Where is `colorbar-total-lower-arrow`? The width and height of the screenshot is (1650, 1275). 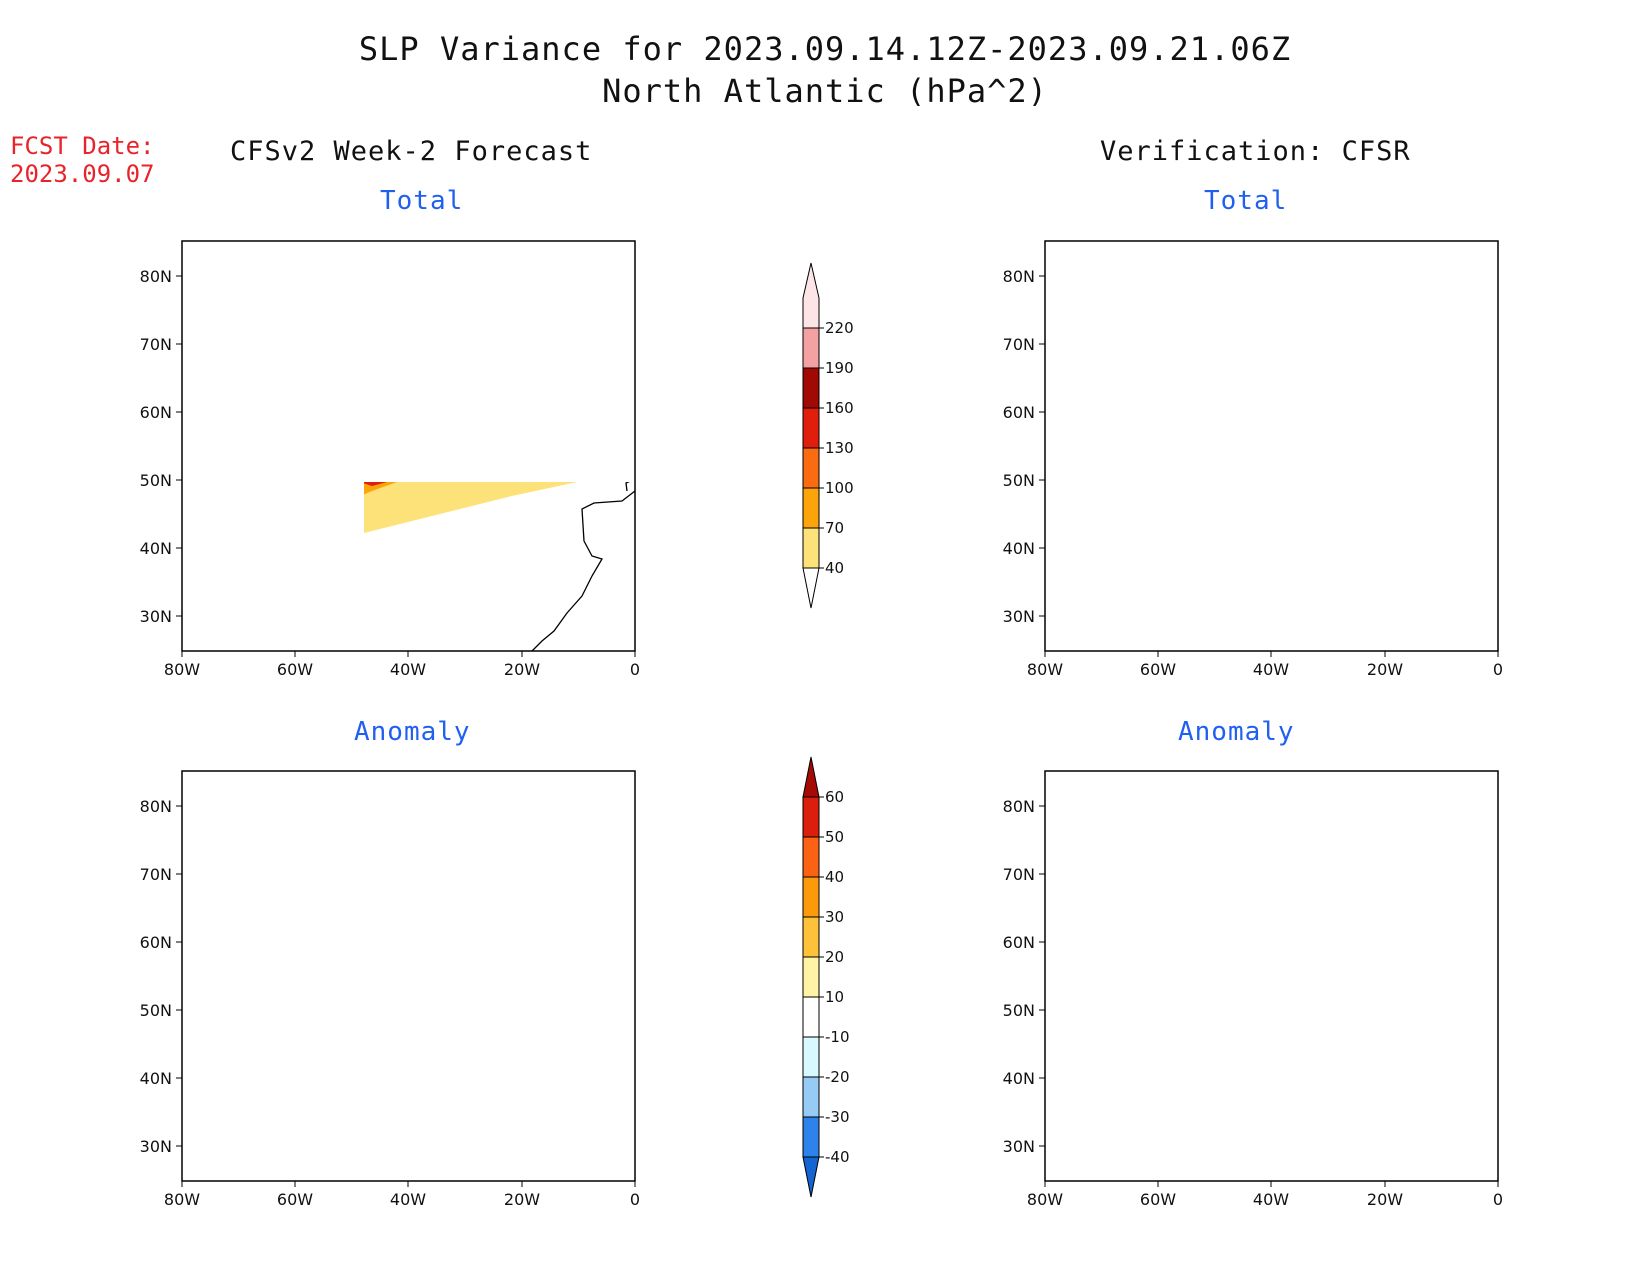
colorbar-total-lower-arrow is located at coordinates (811, 588).